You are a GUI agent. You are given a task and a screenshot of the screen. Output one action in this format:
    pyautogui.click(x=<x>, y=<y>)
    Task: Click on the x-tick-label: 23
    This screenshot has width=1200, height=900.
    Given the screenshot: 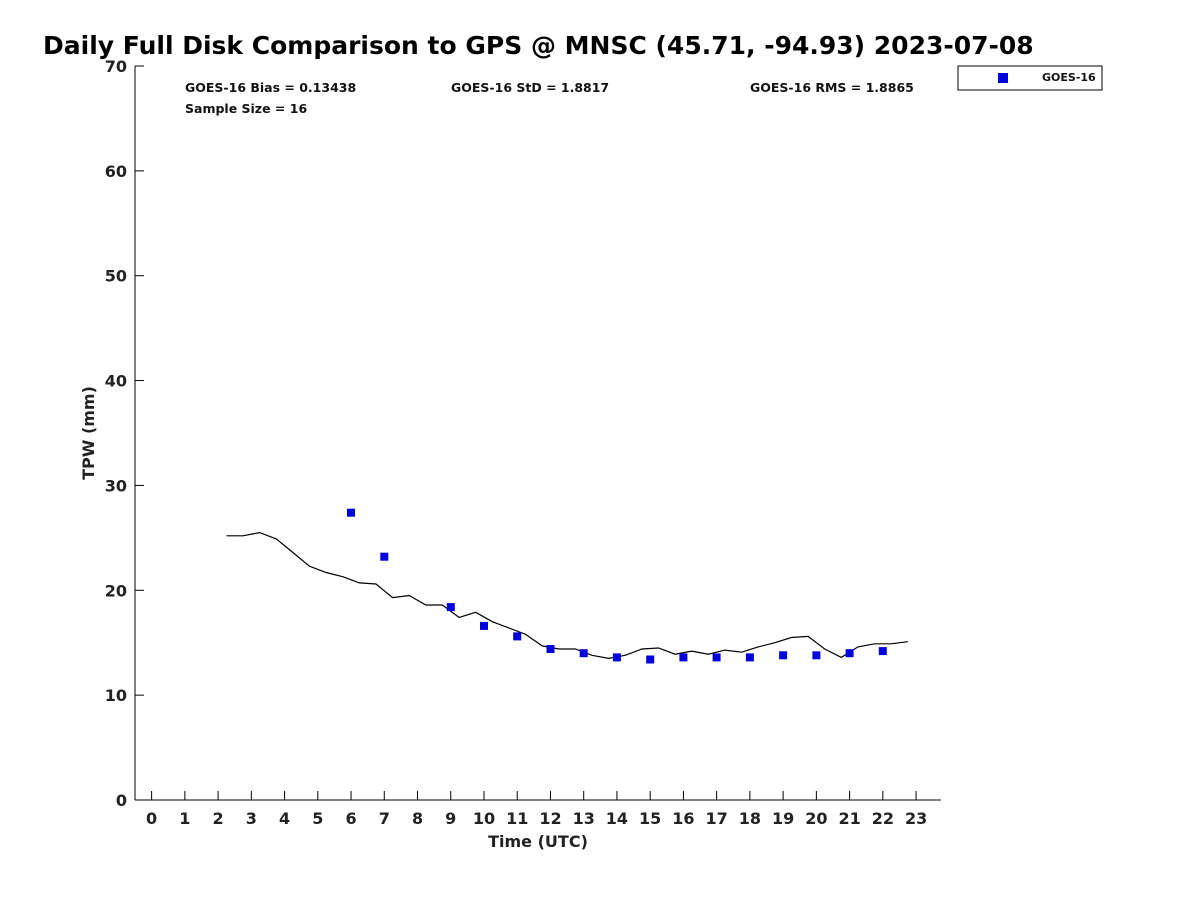 What is the action you would take?
    pyautogui.click(x=916, y=818)
    